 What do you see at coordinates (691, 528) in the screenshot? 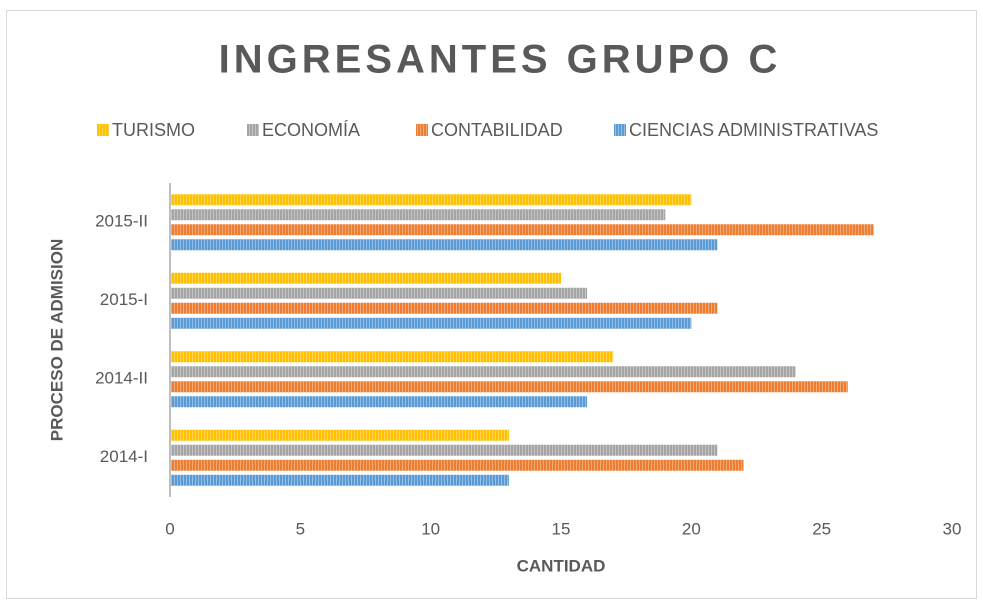
I see `x-tick-label: 20` at bounding box center [691, 528].